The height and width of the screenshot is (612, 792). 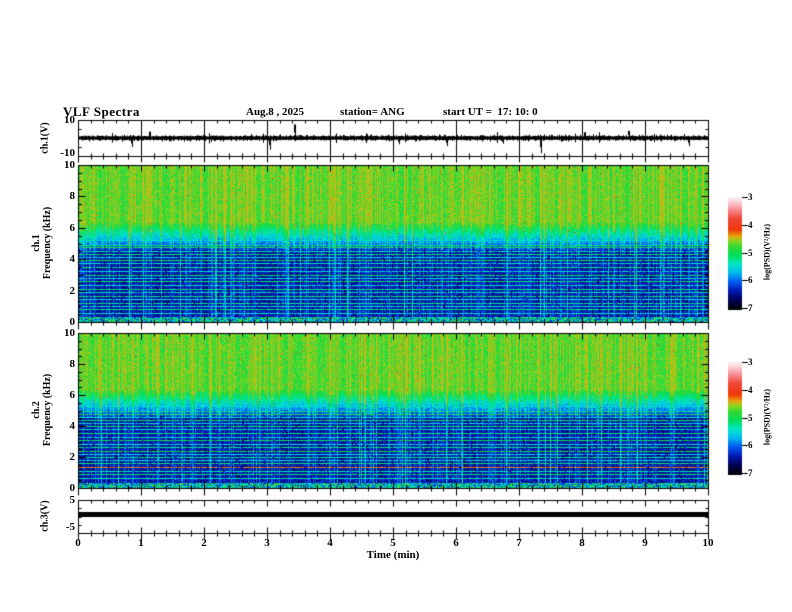 I want to click on figure-title: VLF Spectra, so click(x=101, y=111).